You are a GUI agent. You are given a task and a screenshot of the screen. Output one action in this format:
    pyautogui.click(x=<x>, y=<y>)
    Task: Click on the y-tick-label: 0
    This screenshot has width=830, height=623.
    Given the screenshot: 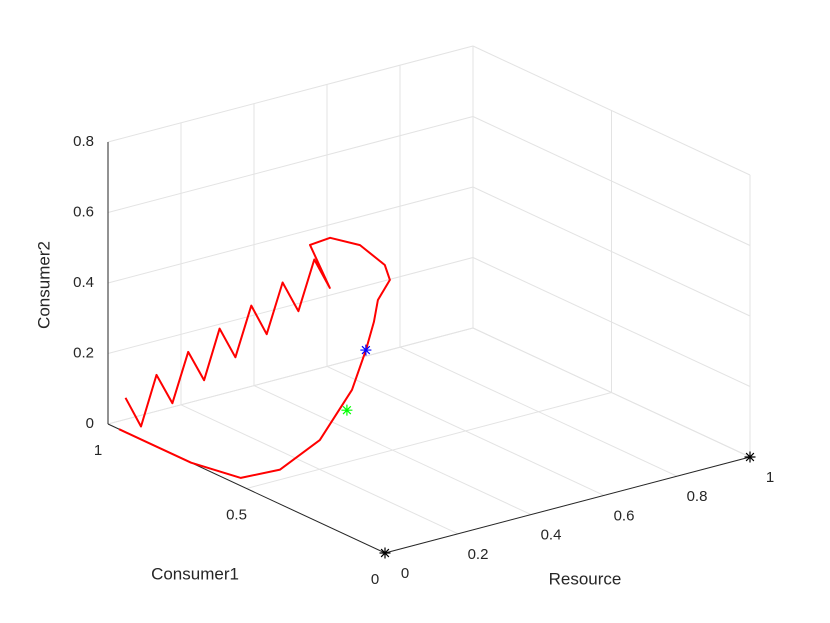 What is the action you would take?
    pyautogui.click(x=375, y=579)
    